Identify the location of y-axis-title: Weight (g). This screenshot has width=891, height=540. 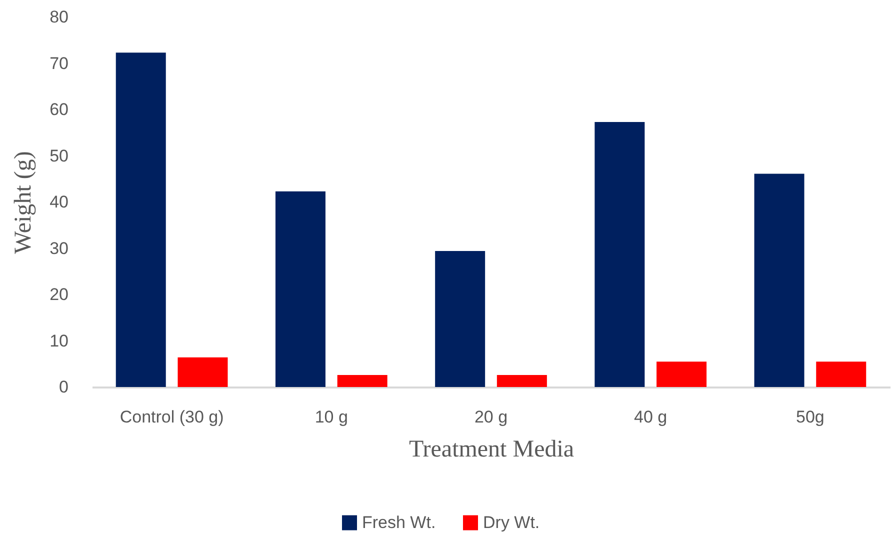
(23, 202).